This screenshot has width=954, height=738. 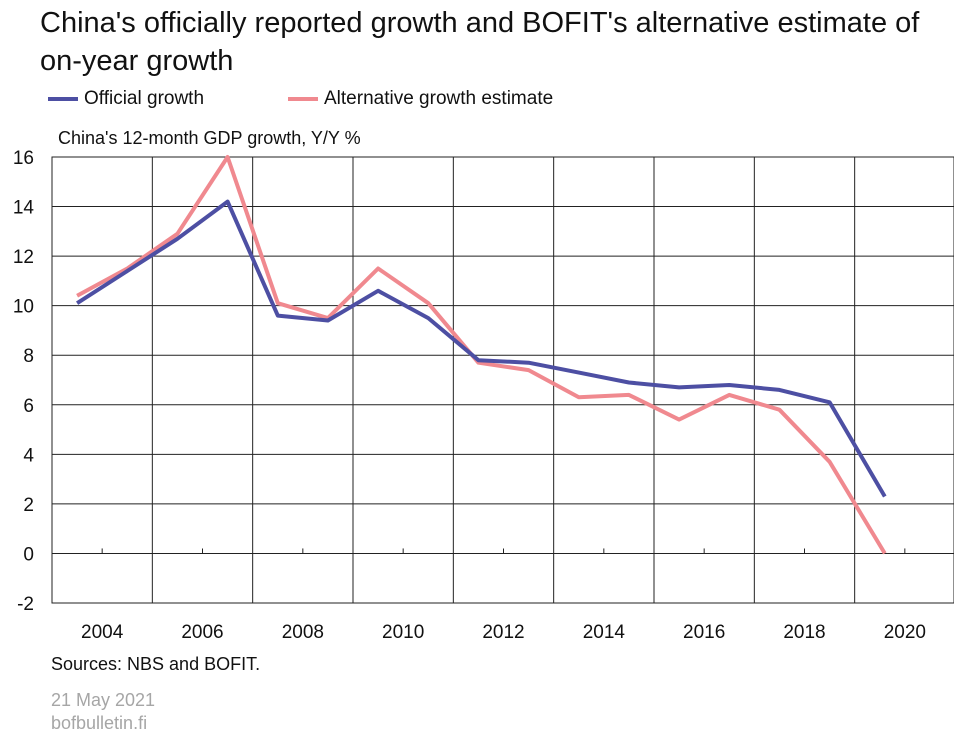 I want to click on y-tick-label-2: 2, so click(x=28, y=505).